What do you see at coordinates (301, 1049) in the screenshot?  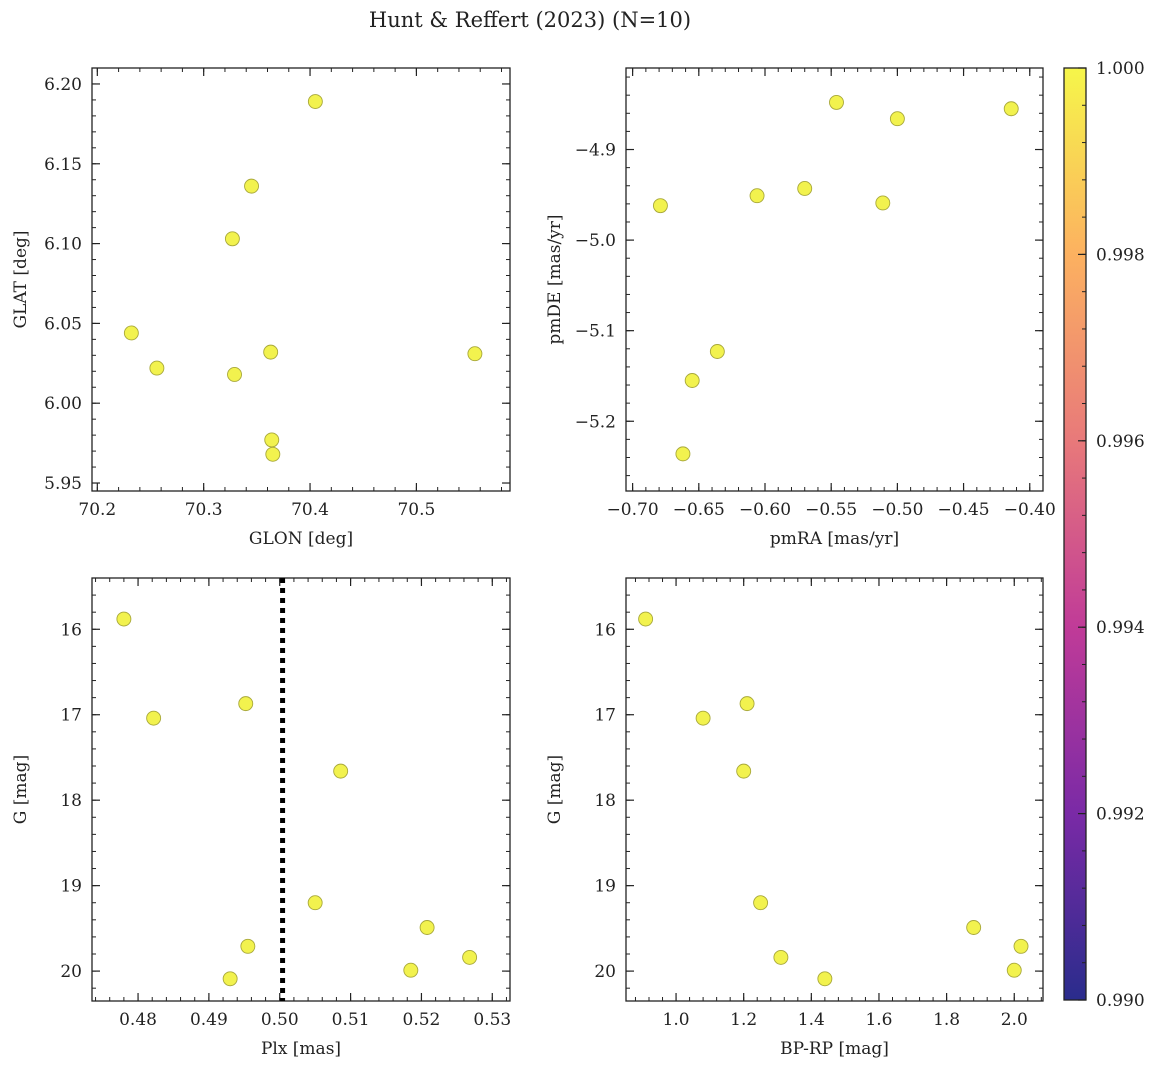 I see `x-axis-label: Plx [mas]` at bounding box center [301, 1049].